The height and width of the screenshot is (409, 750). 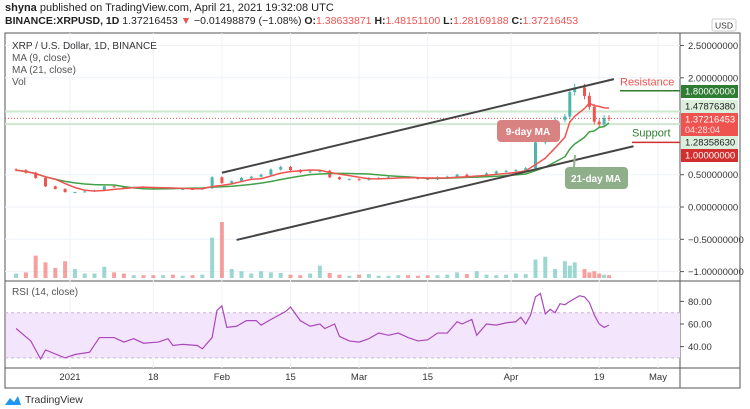 What do you see at coordinates (651, 133) in the screenshot?
I see `support-label: Support` at bounding box center [651, 133].